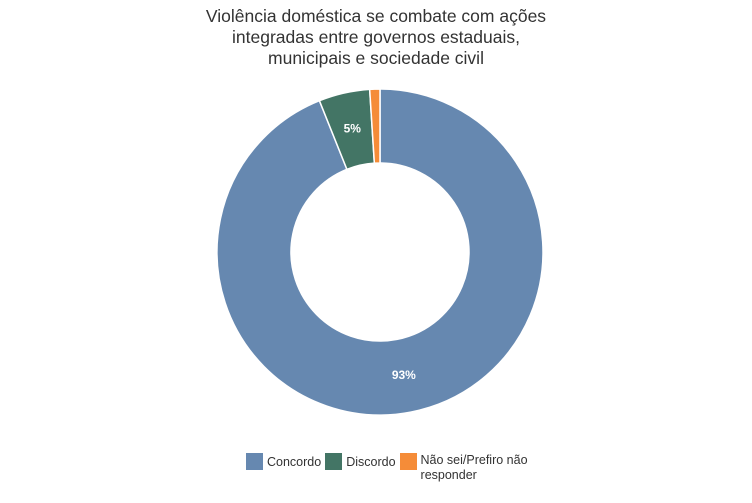 Image resolution: width=752 pixels, height=503 pixels. I want to click on legend-label-nao-sei: Não sei/Prefiro não responder, so click(474, 467).